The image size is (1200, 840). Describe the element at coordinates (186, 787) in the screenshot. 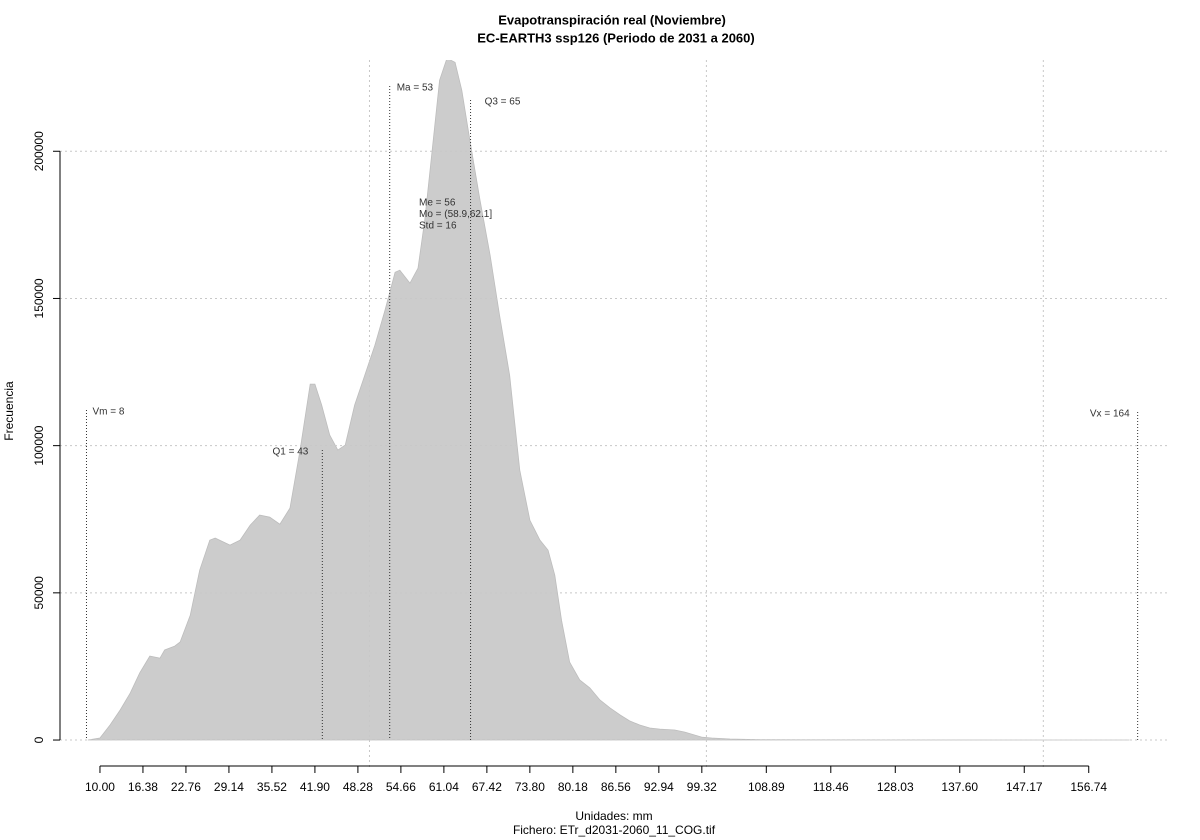

I see `x-tick-label: 22.76` at that location.